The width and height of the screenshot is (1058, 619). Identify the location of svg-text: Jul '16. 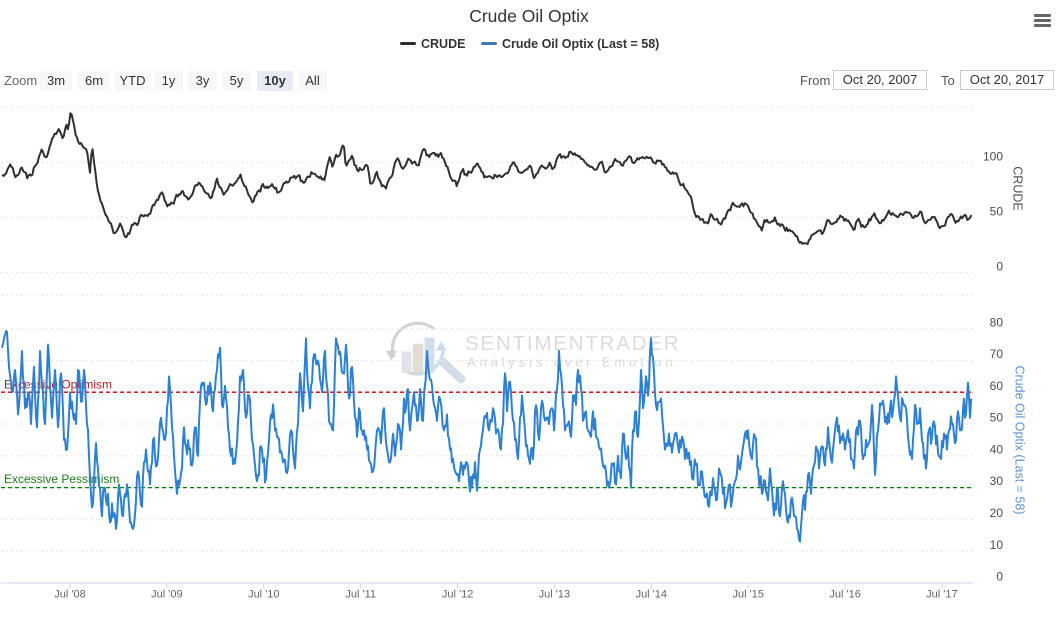
(844, 595).